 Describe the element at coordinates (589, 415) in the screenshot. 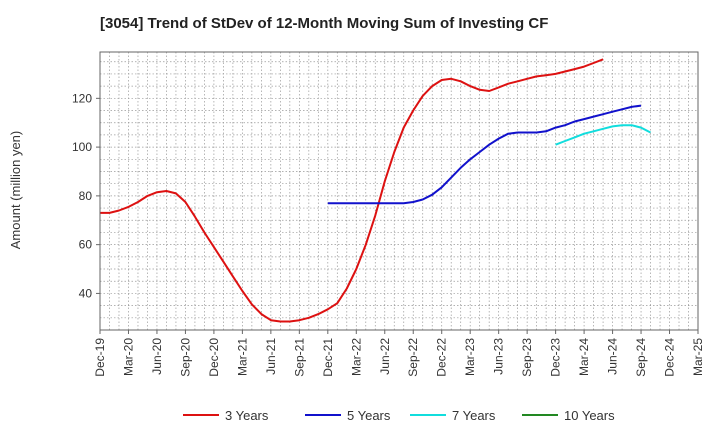

I see `legend-label-4: 10 Years` at that location.